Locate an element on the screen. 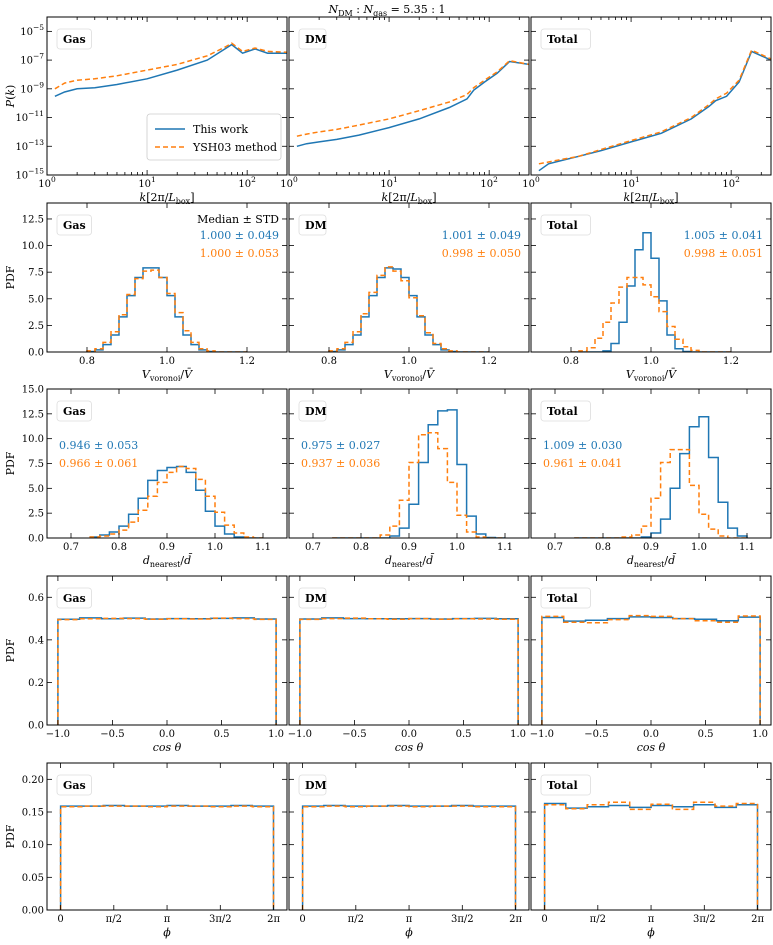  x-tick-label: 0.8 is located at coordinates (603, 547).